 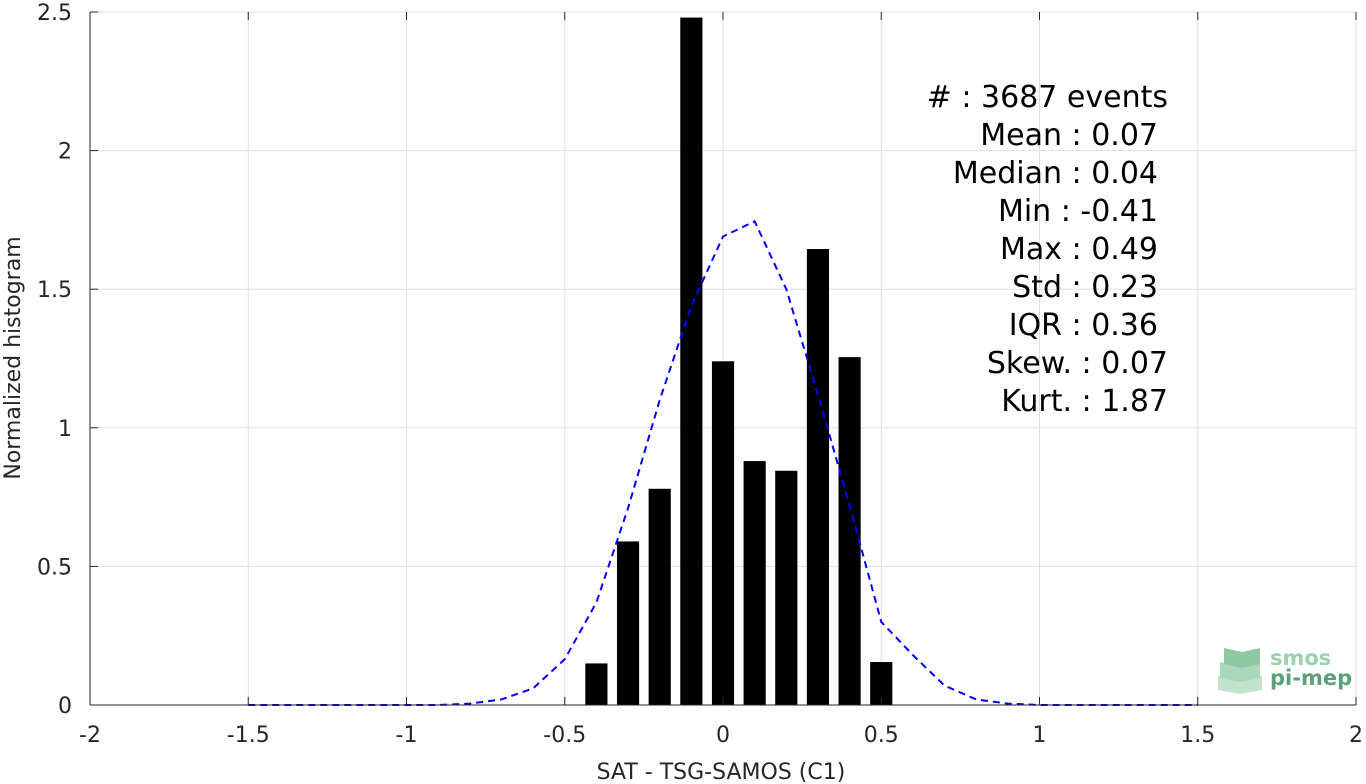 I want to click on y-tick-label: 2.5, so click(x=54, y=13).